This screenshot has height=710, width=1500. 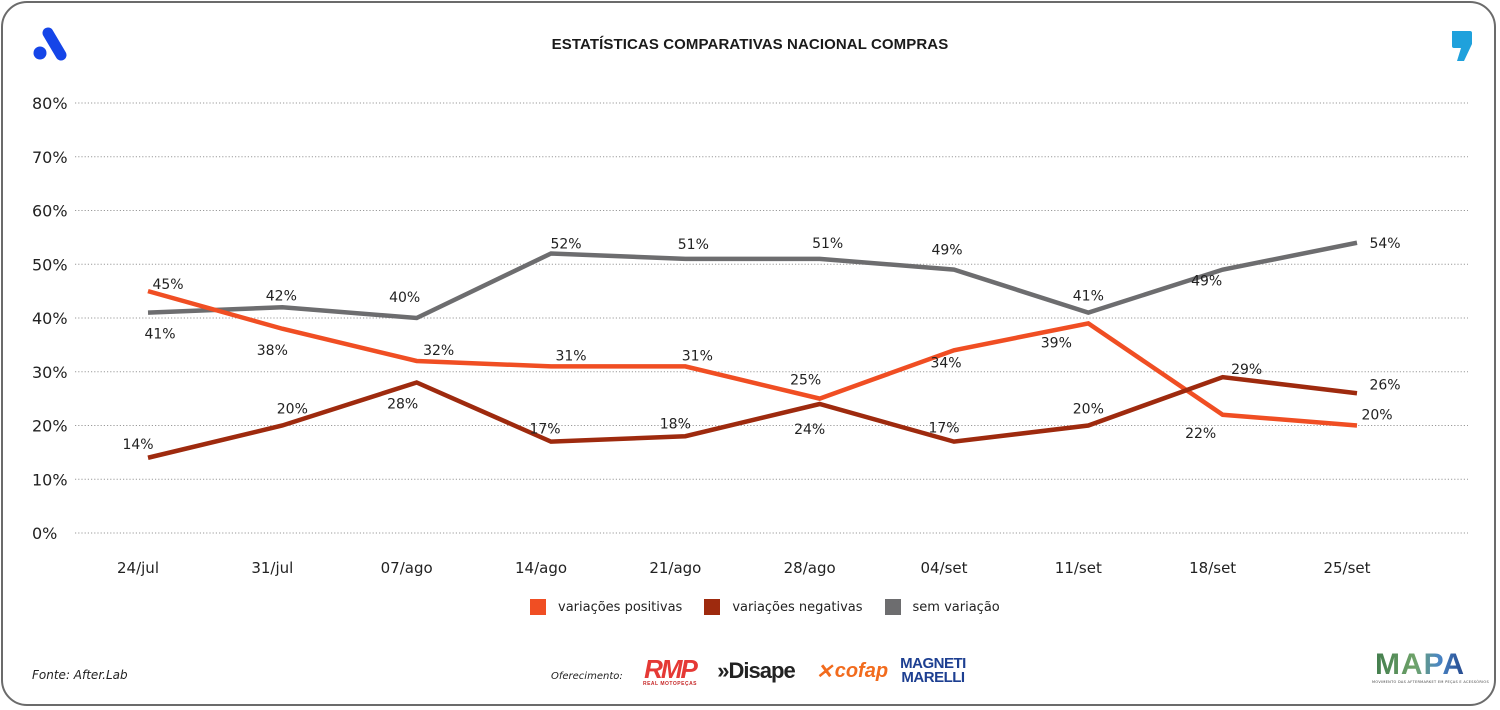 I want to click on data-label-negative: 26%, so click(x=1384, y=385).